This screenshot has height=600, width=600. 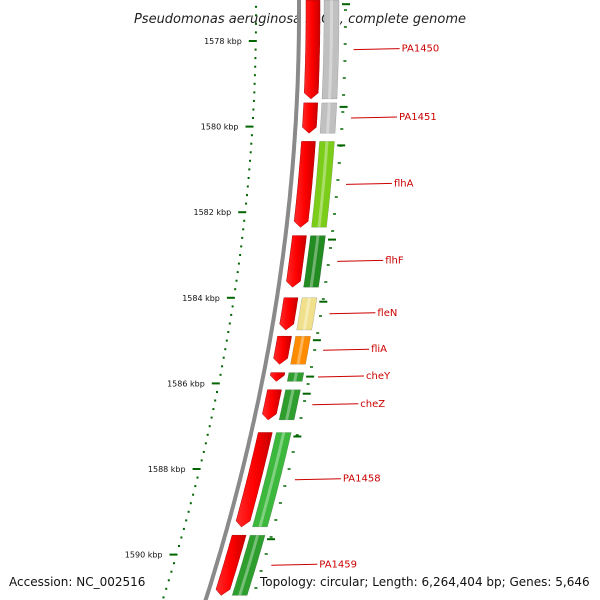 I want to click on gene-PA1459, so click(x=245, y=565).